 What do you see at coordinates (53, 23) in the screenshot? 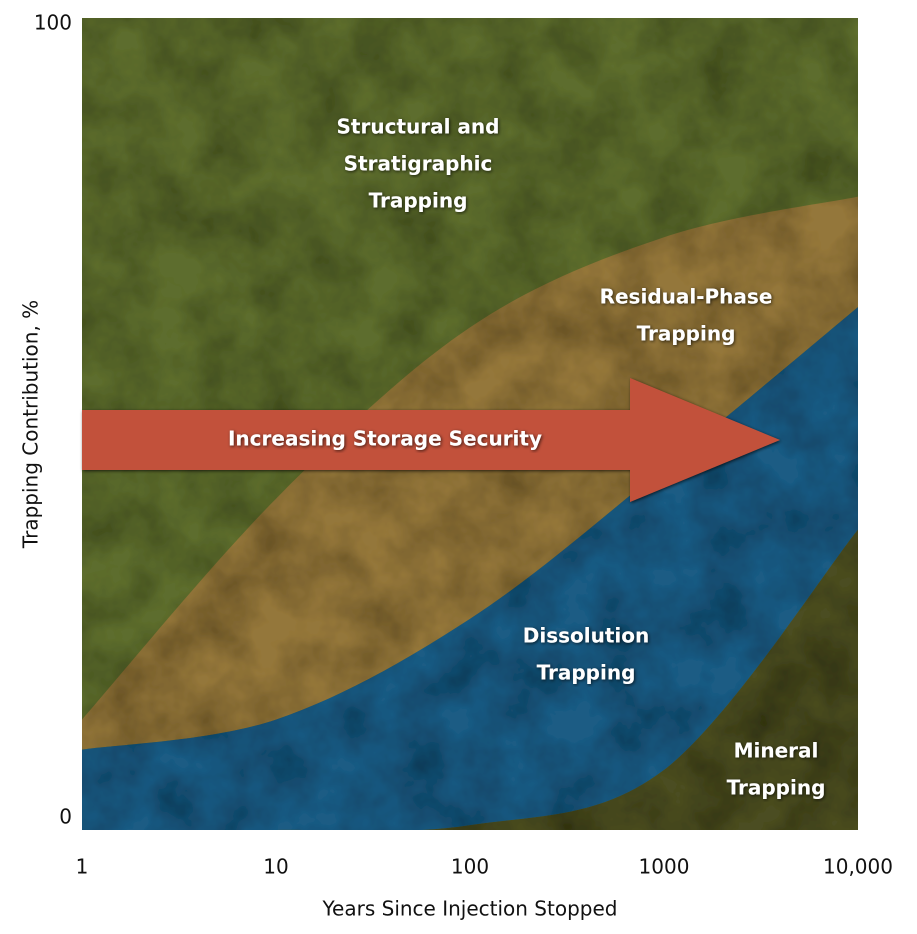
I see `y-tick-label: 100` at bounding box center [53, 23].